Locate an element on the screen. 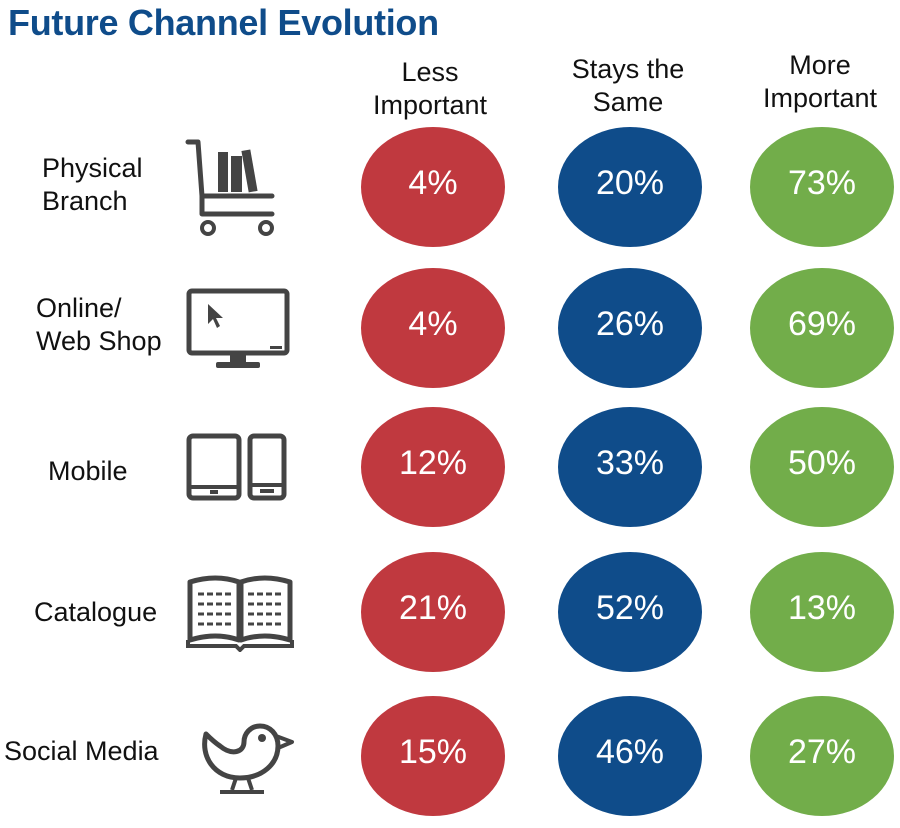  column-header-stays-the-same: Stays the Same is located at coordinates (628, 86).